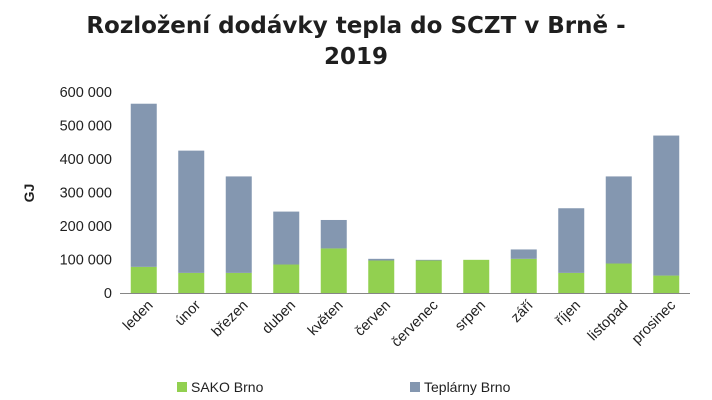  I want to click on x-tick-label: leden, so click(138, 316).